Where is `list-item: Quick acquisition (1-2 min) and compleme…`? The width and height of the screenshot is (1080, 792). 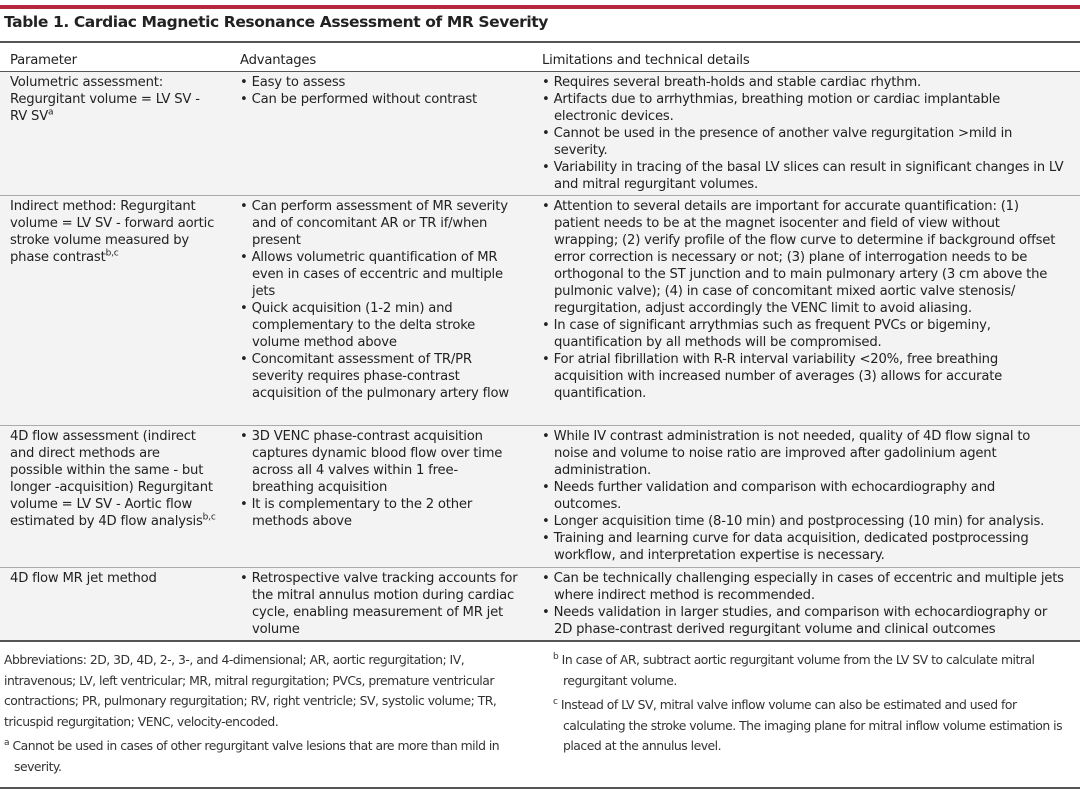
list-item: Quick acquisition (1-2 min) and compleme… is located at coordinates (379, 325).